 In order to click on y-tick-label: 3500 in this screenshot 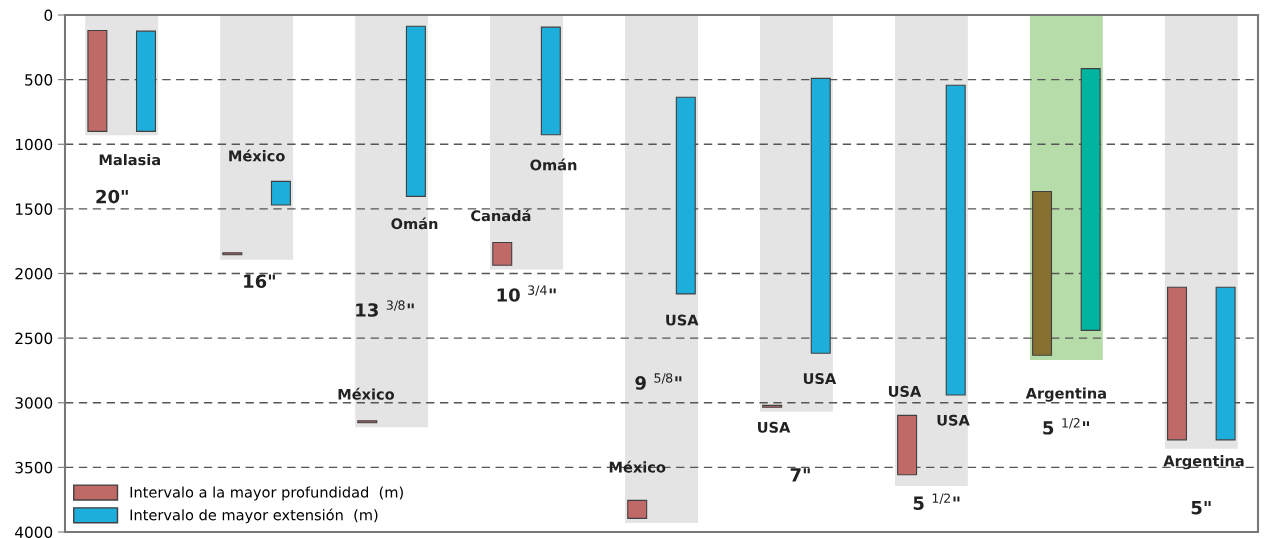, I will do `click(34, 467)`.